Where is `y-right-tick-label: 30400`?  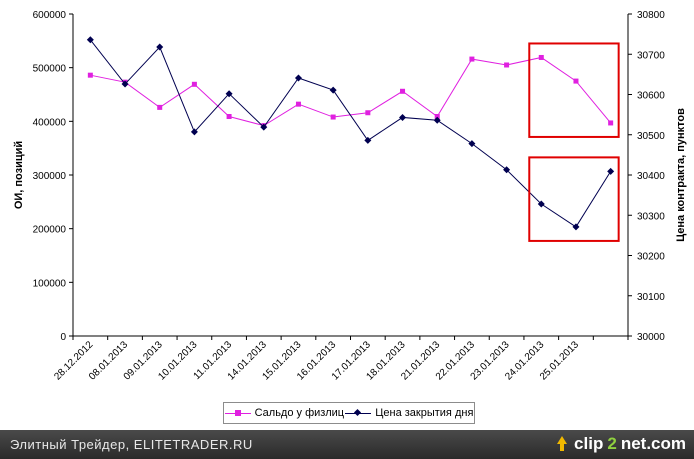 y-right-tick-label: 30400 is located at coordinates (651, 176).